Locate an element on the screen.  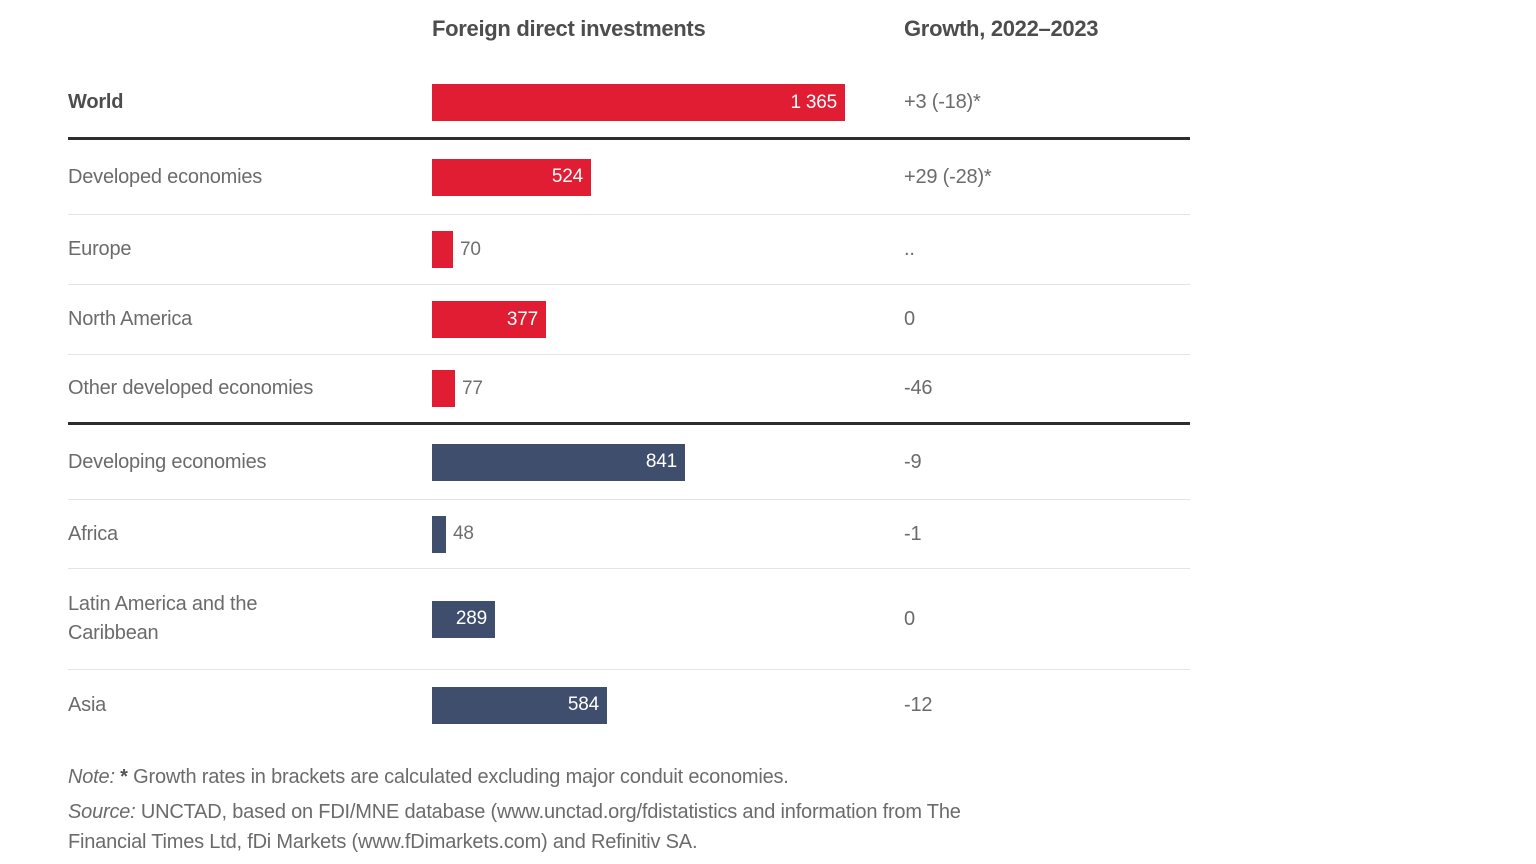
row-label-cell: Developed economies is located at coordinates (250, 177).